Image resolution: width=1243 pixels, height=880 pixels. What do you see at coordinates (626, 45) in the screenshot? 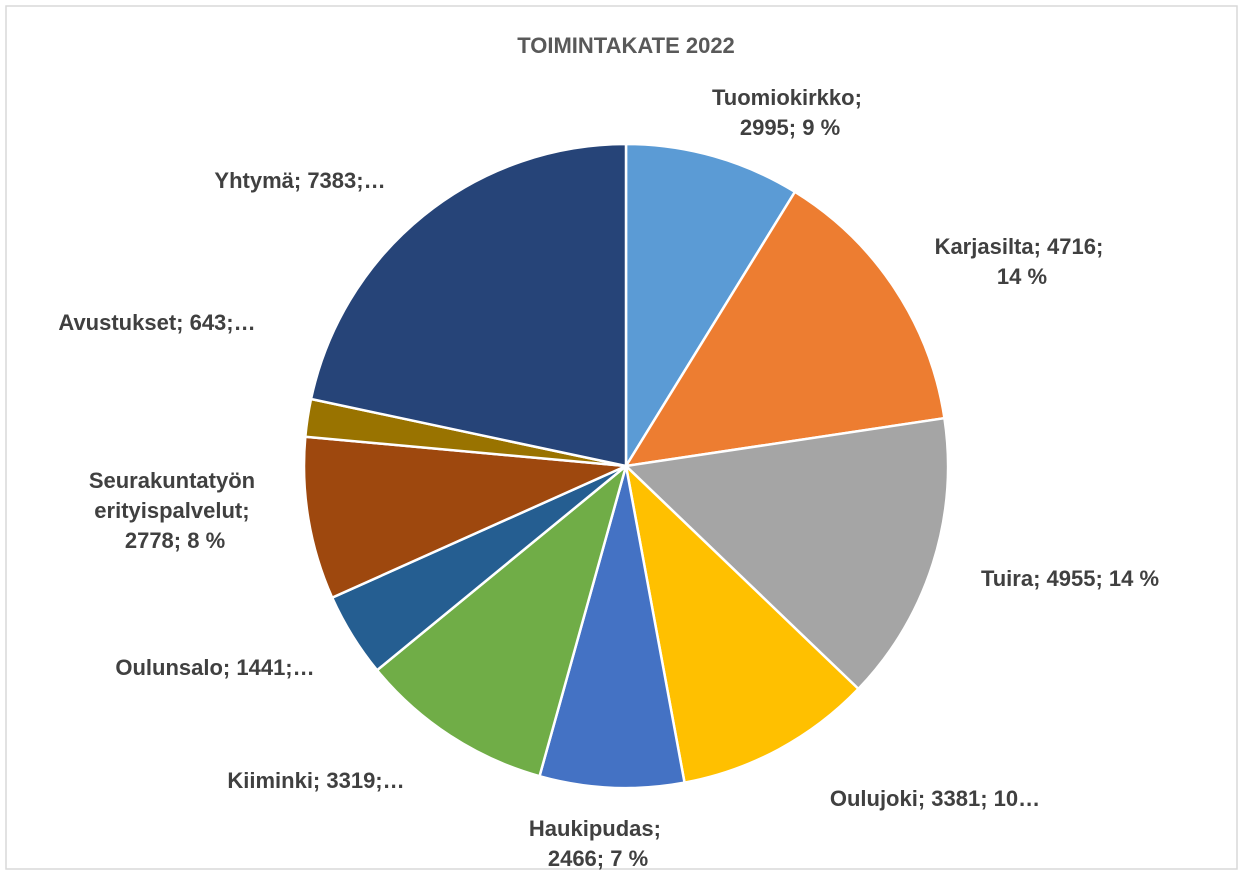
I see `chart-title: TOIMINTAKATE 2022` at bounding box center [626, 45].